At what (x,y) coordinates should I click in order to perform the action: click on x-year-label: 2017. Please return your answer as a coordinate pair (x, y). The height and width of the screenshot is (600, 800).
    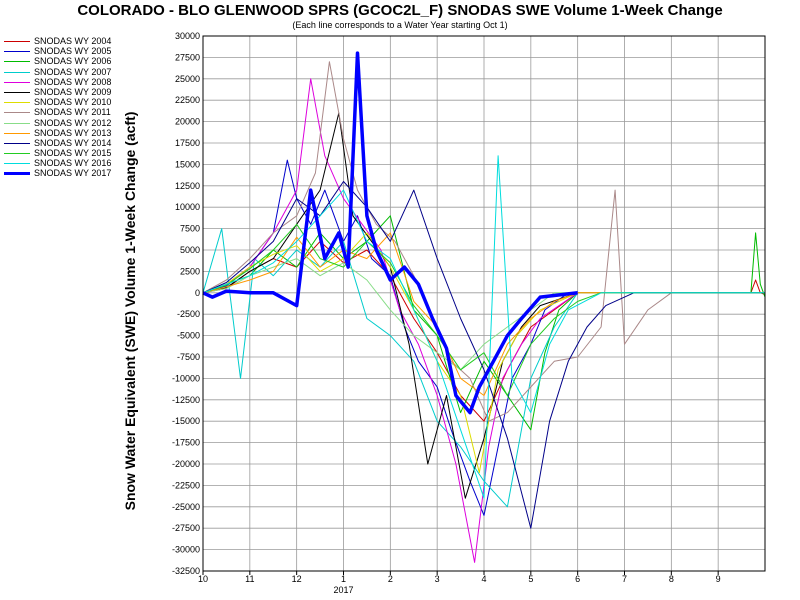
    Looking at the image, I should click on (343, 590).